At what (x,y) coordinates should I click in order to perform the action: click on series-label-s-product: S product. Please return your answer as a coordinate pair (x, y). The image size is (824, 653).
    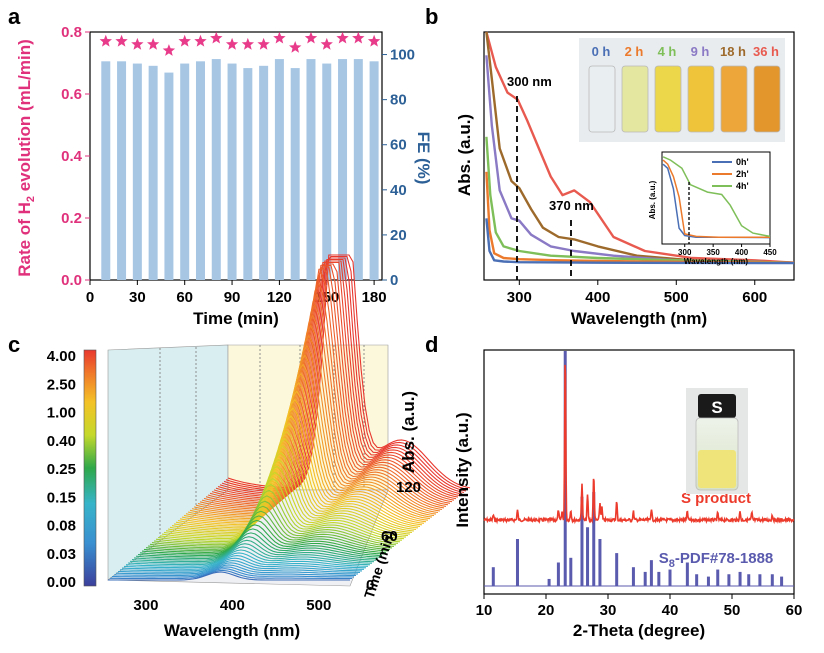
    Looking at the image, I should click on (716, 498).